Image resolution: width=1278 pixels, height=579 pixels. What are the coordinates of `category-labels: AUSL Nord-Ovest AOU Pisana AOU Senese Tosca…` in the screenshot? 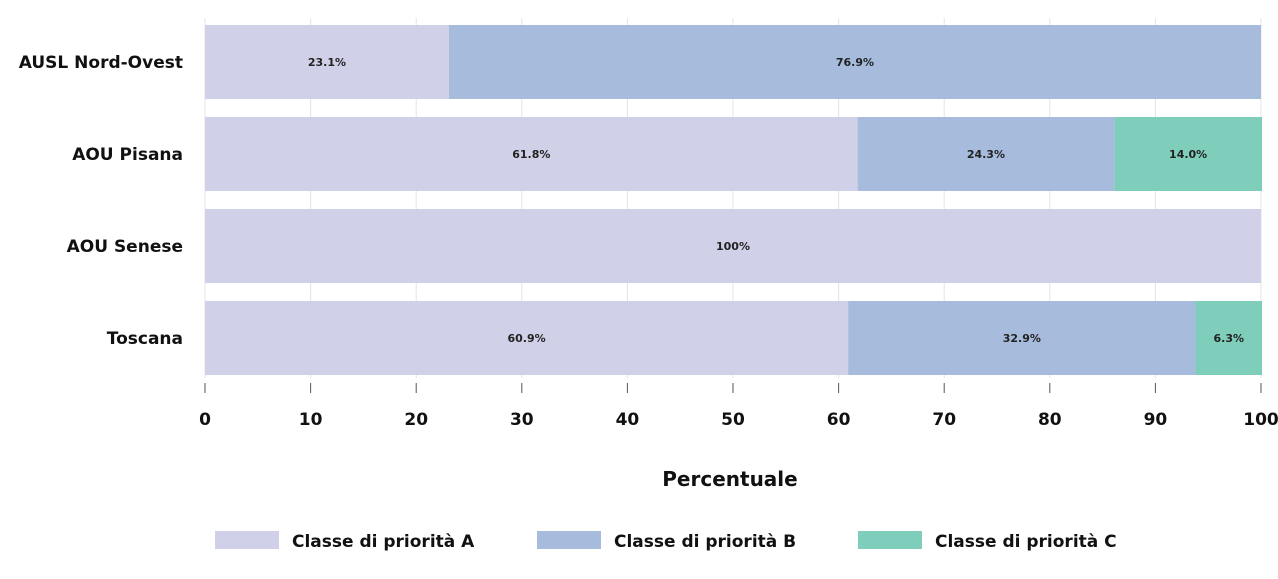 It's located at (101, 201).